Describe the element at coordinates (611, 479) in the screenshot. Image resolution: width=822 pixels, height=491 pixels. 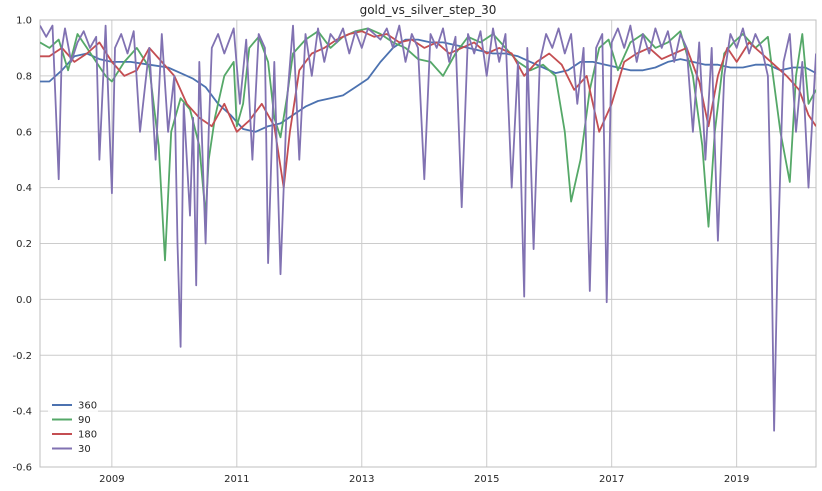
I see `x-tick-label: 2017` at that location.